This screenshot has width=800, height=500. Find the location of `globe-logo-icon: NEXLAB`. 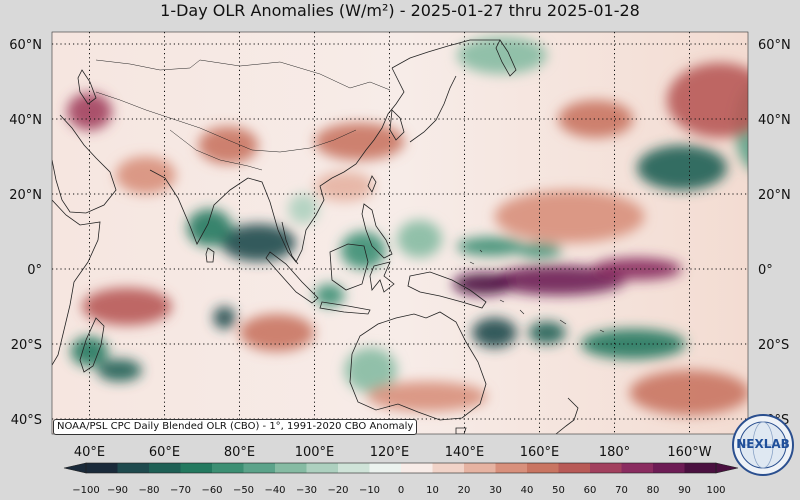

globe-logo-icon: NEXLAB is located at coordinates (763, 445).